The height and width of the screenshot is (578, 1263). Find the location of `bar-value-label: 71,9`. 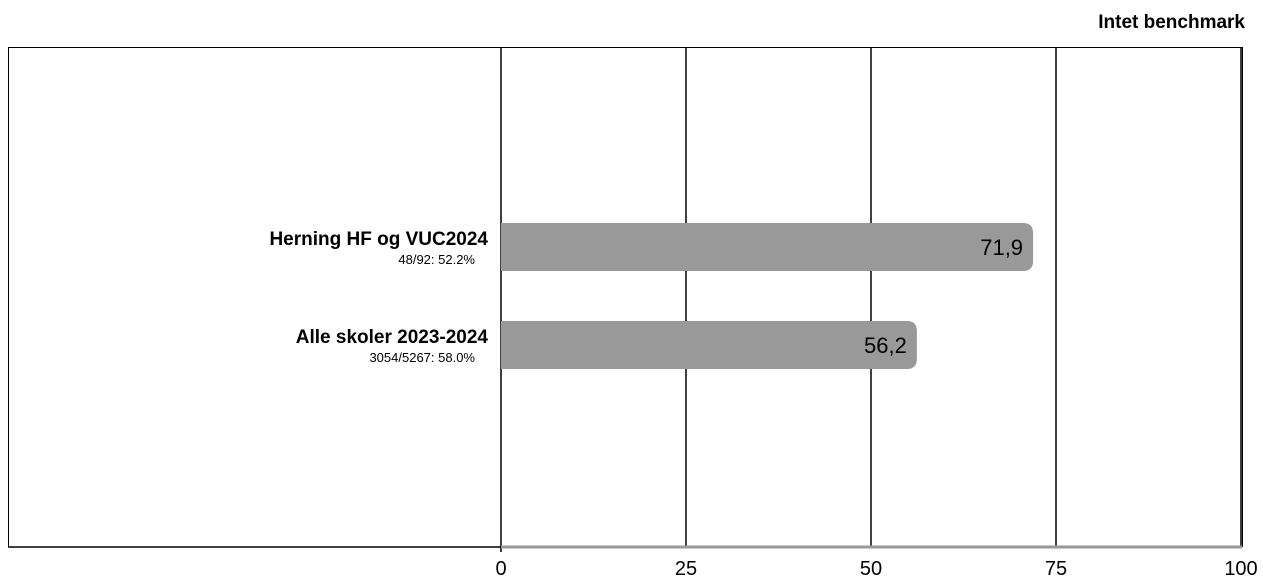

bar-value-label: 71,9 is located at coordinates (1001, 247).